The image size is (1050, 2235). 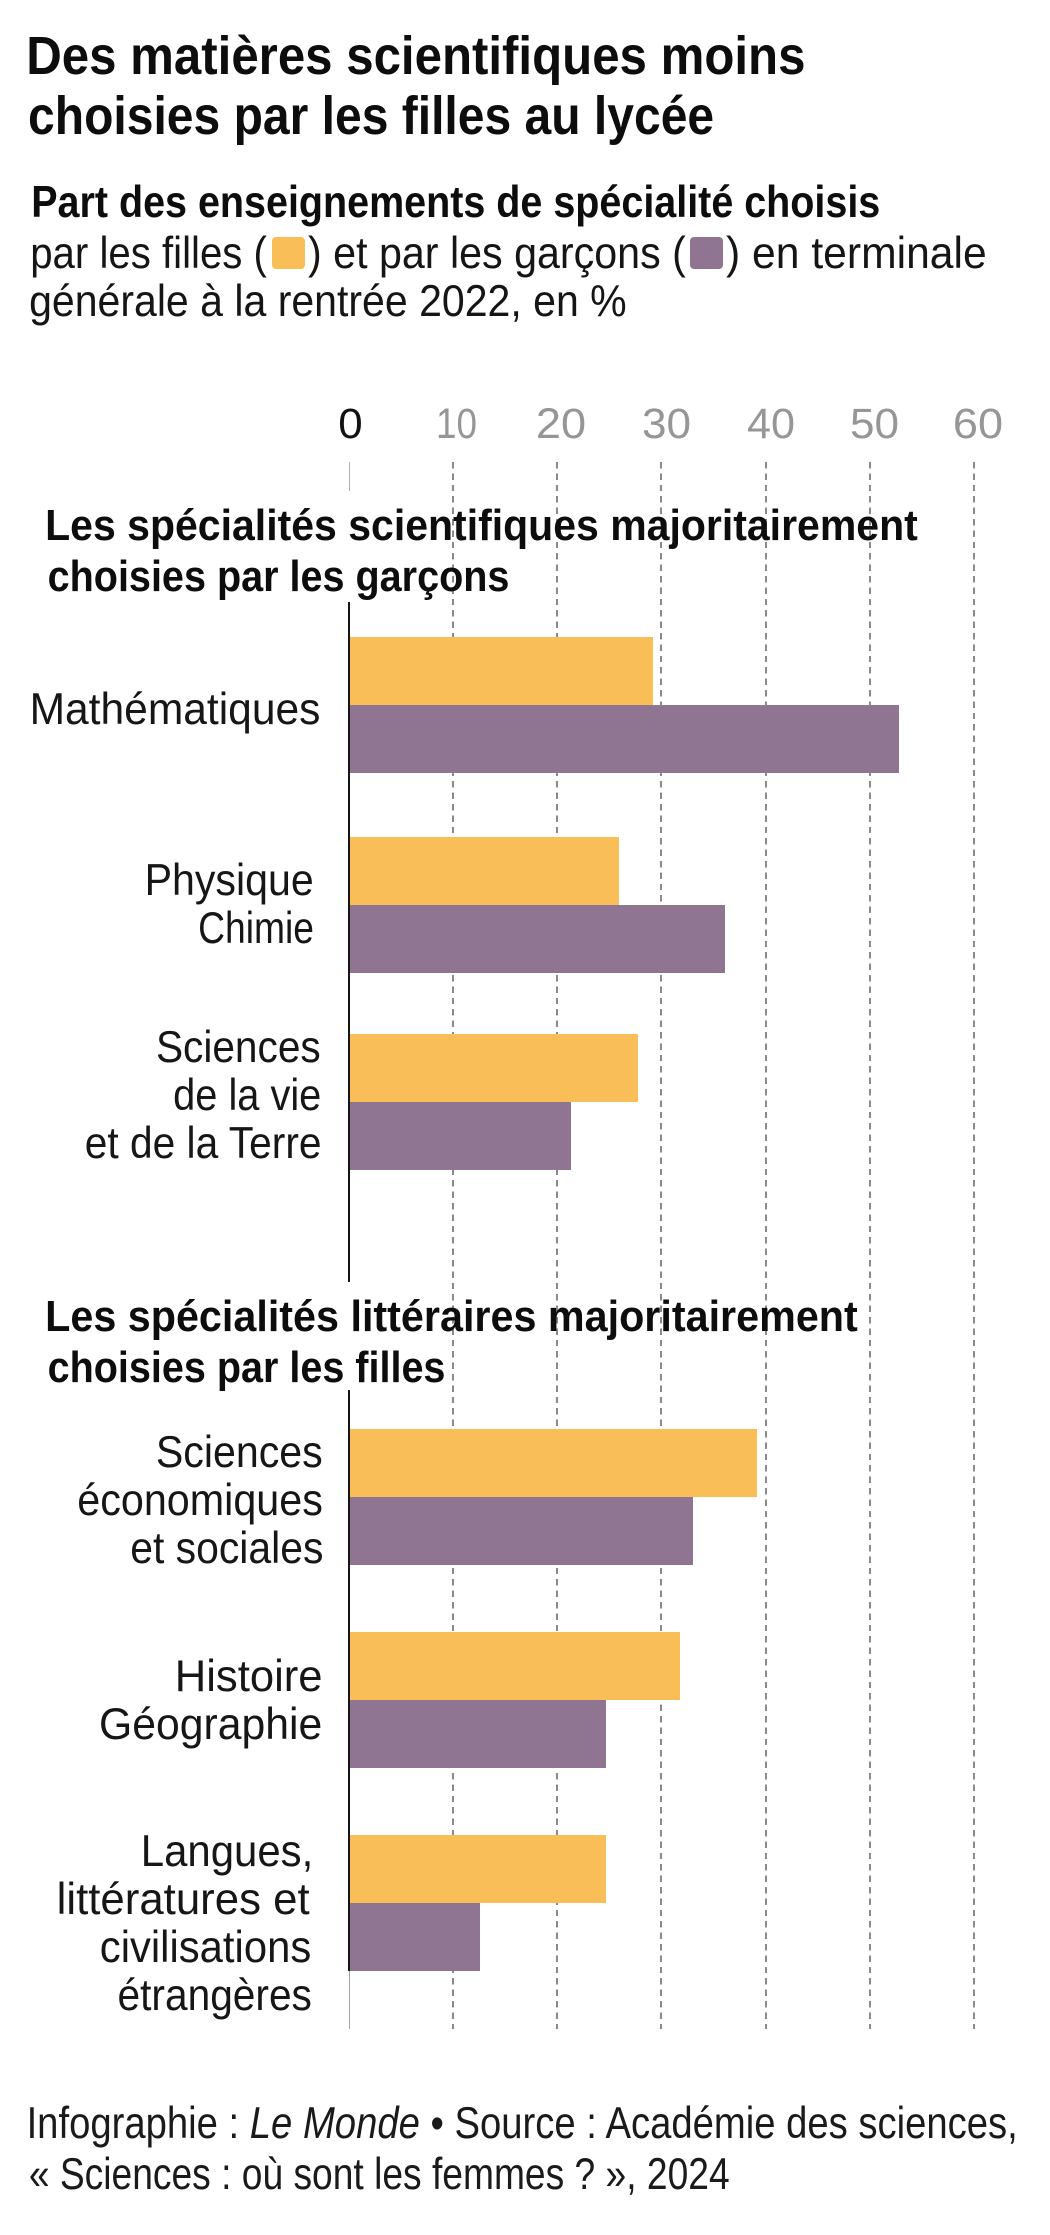 What do you see at coordinates (226, 1548) in the screenshot?
I see `row-label-line: et sociales` at bounding box center [226, 1548].